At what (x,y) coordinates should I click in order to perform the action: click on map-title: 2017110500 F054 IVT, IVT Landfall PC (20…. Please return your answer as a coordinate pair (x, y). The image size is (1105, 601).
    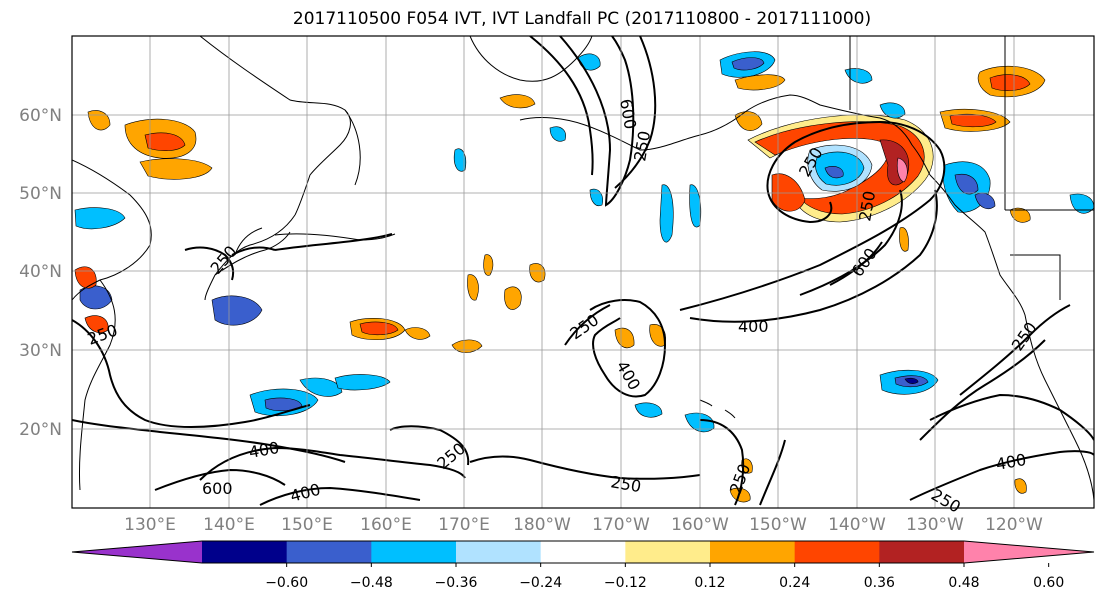
    Looking at the image, I should click on (582, 19).